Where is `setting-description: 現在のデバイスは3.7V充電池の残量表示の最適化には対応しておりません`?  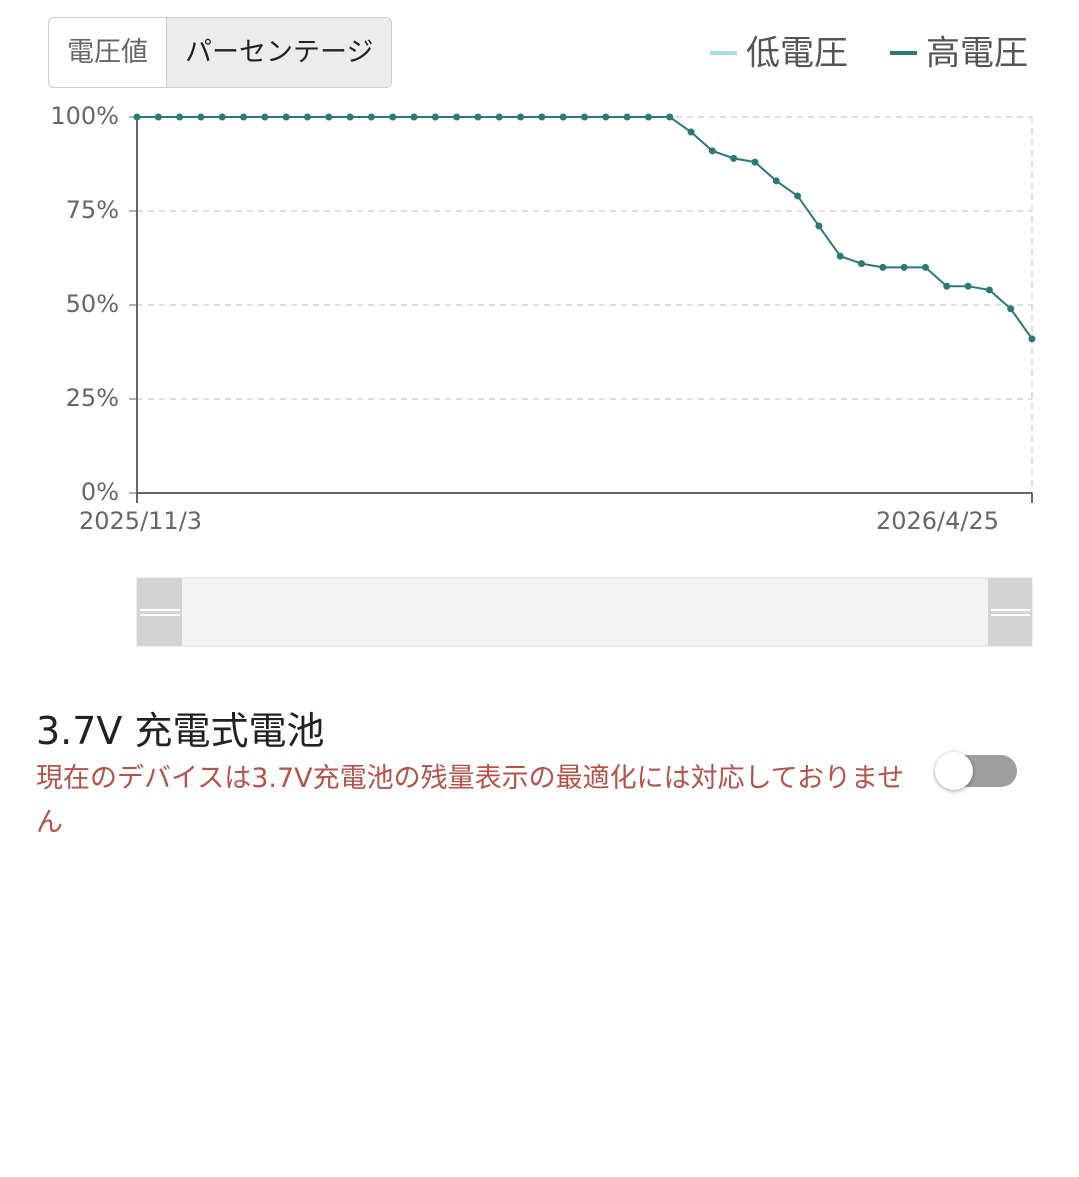 setting-description: 現在のデバイスは3.7V充電池の残量表示の最適化には対応しておりません is located at coordinates (470, 800).